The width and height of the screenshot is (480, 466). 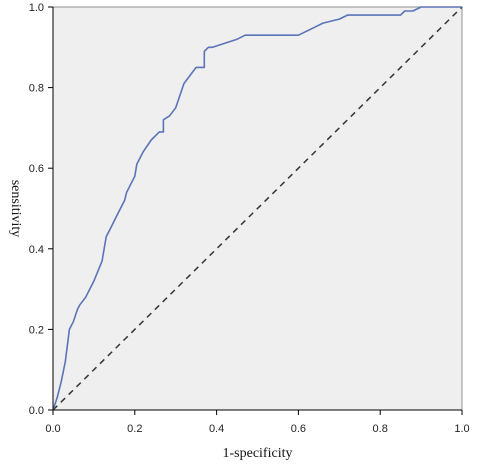 I want to click on x-tick-label: 0.0, so click(x=52, y=429).